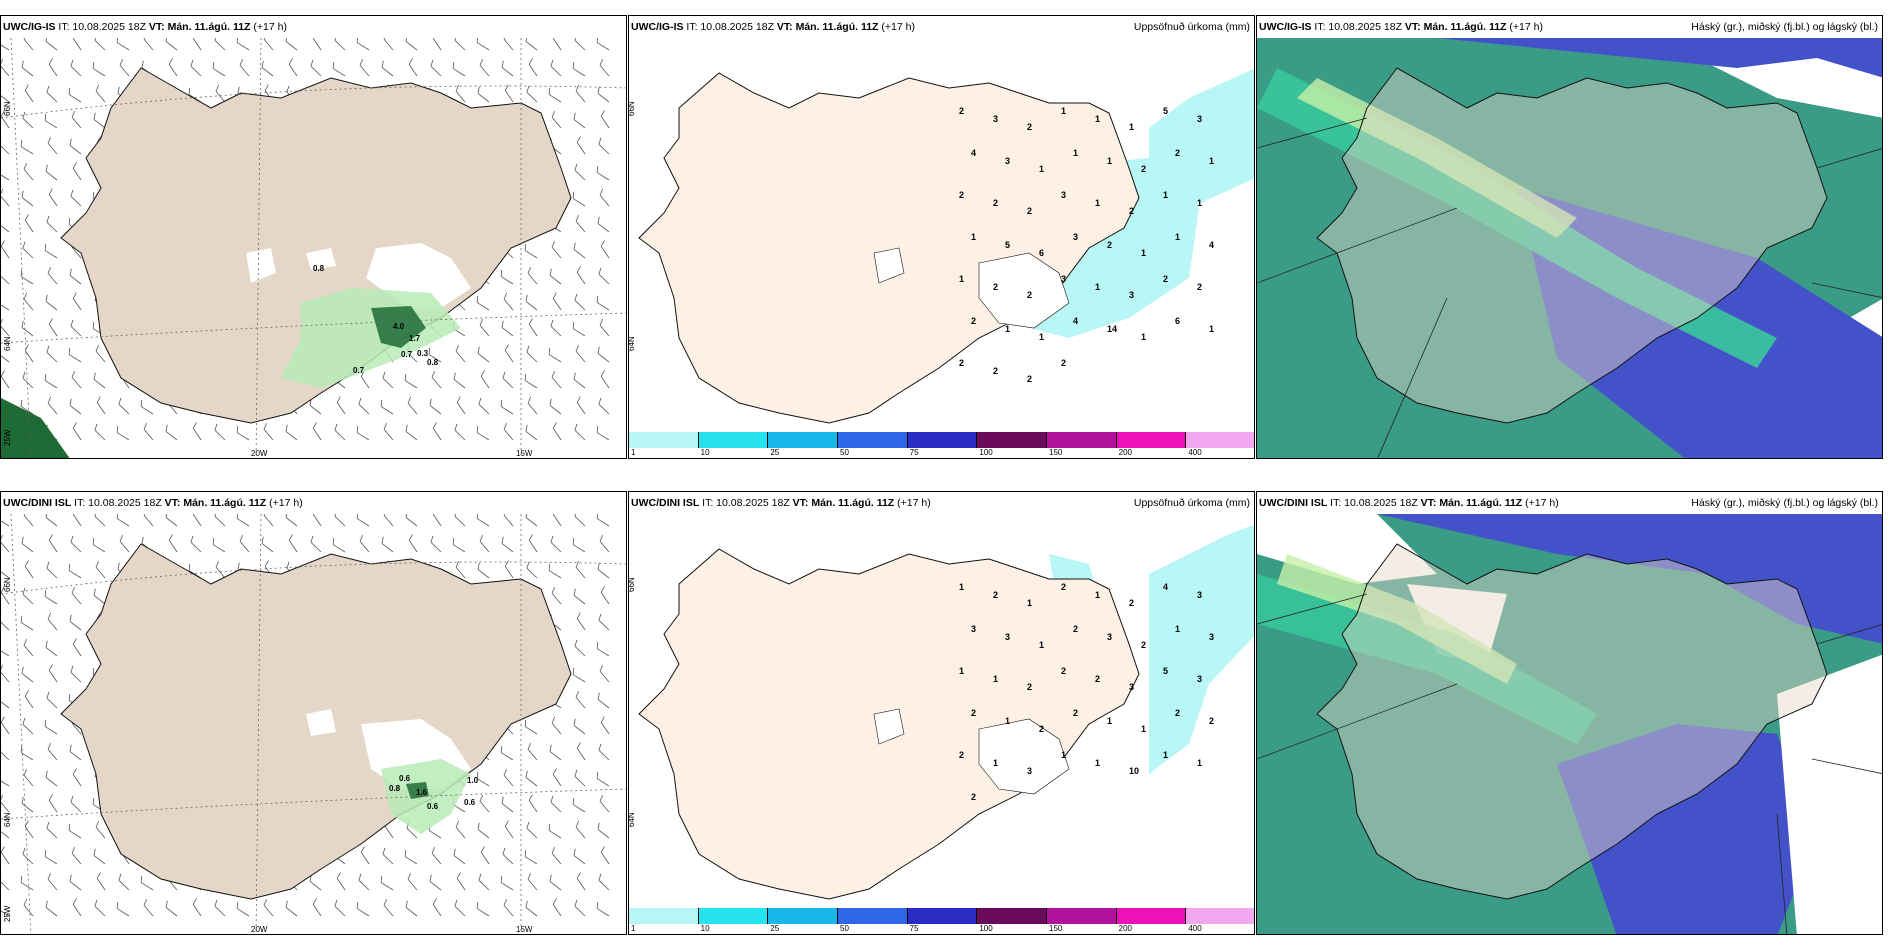 This screenshot has width=1900, height=950. What do you see at coordinates (1659, 58) in the screenshot?
I see `mid-cloud-blue` at bounding box center [1659, 58].